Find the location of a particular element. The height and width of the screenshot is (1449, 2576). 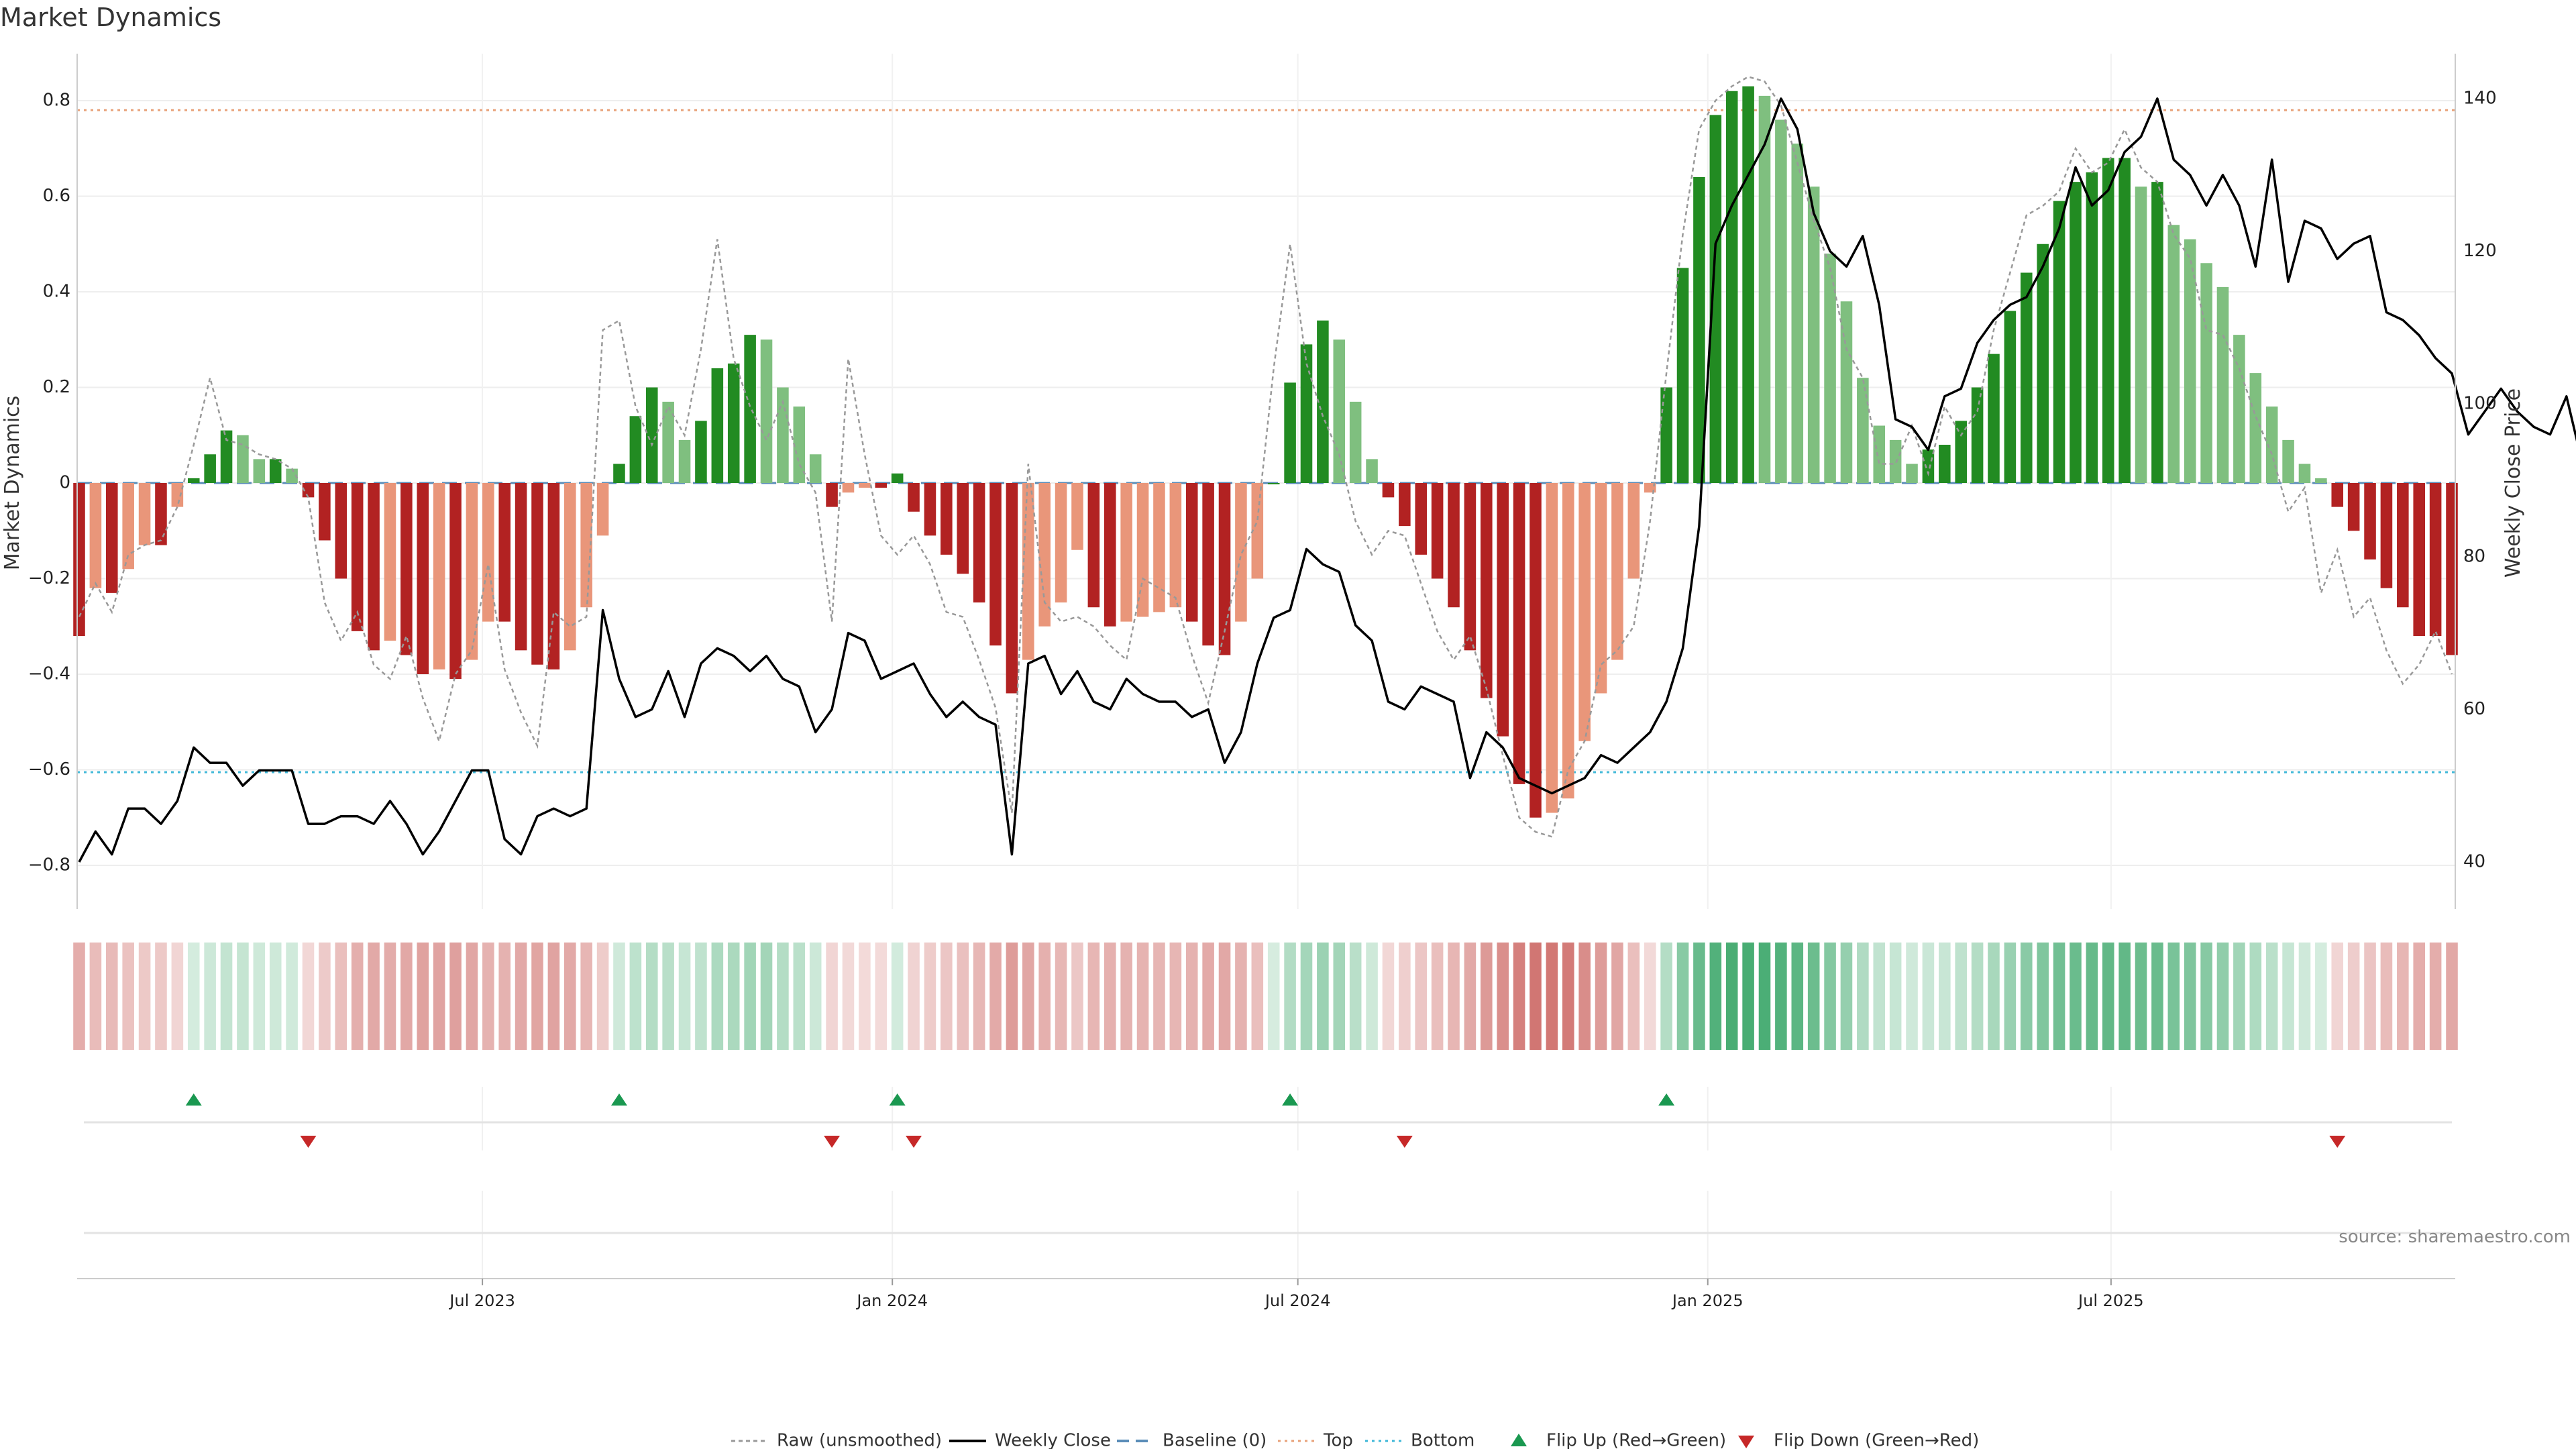

legend-label: Baseline (0) is located at coordinates (1215, 1440).